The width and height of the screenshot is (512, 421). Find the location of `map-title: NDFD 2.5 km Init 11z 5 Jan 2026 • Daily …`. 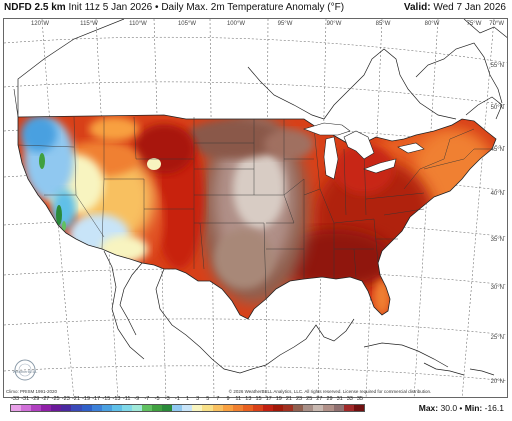

map-title: NDFD 2.5 km Init 11z 5 Jan 2026 • Daily … is located at coordinates (174, 7).